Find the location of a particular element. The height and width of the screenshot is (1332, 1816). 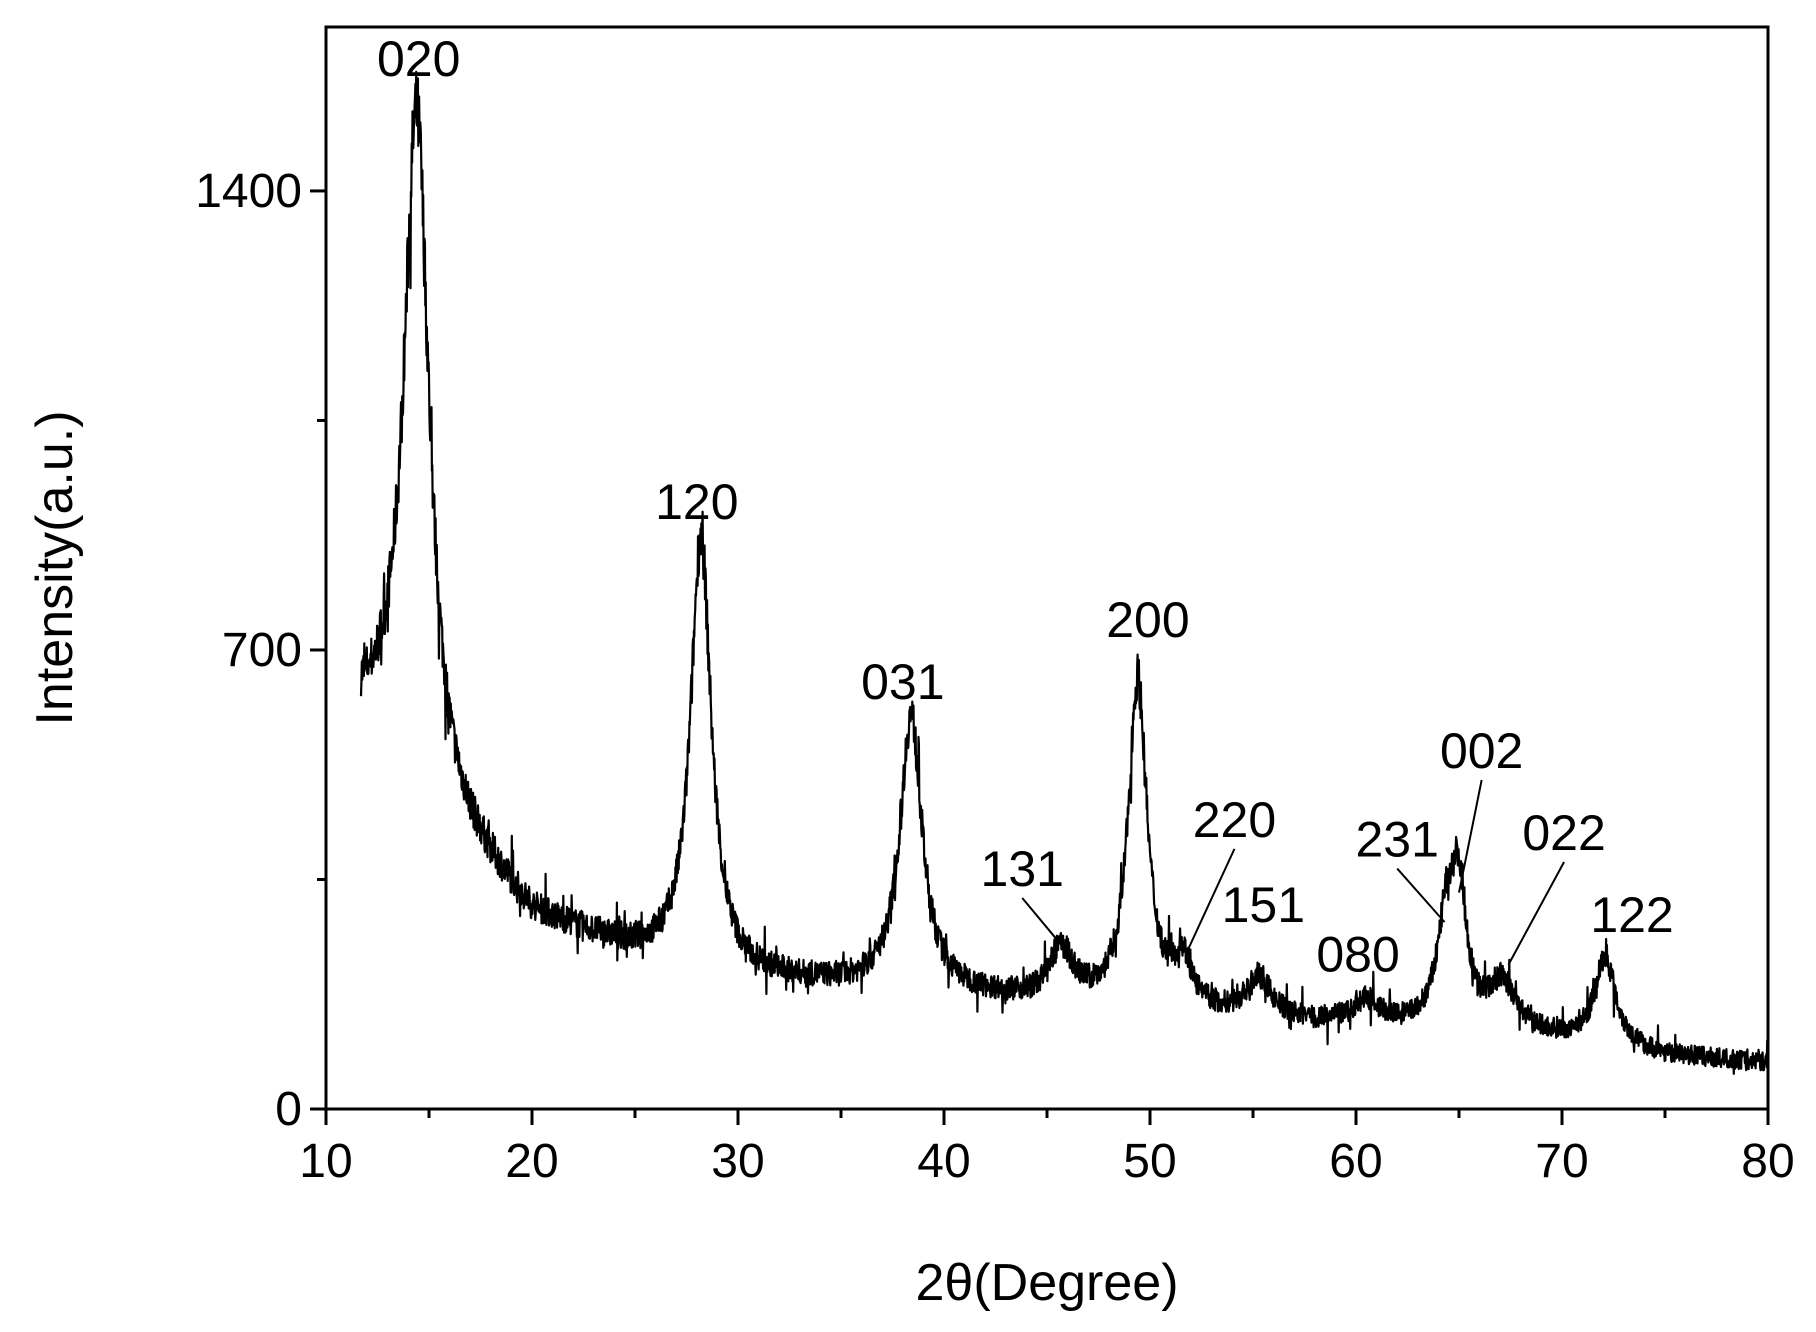

peak-label-120: 120 is located at coordinates (696, 502).